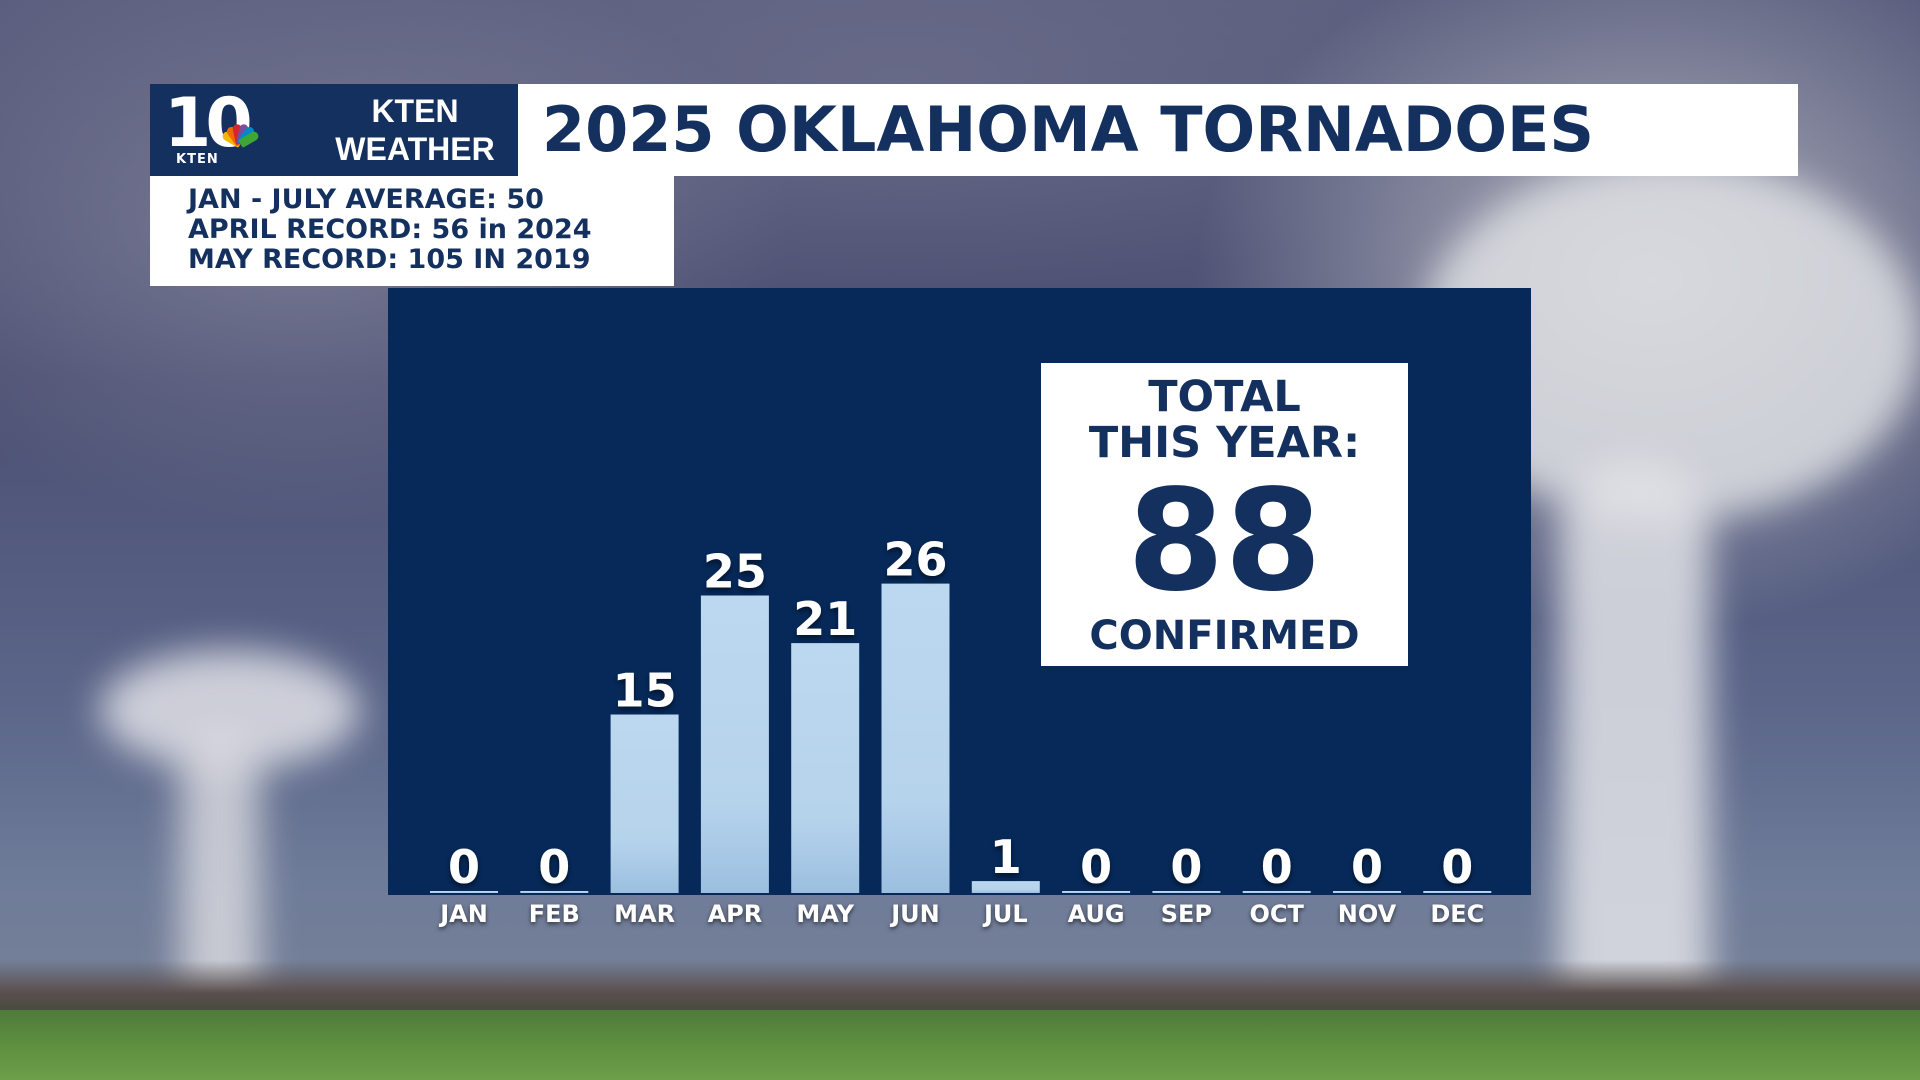 The width and height of the screenshot is (1920, 1080). I want to click on x-tick-label-jan: JAN, so click(464, 914).